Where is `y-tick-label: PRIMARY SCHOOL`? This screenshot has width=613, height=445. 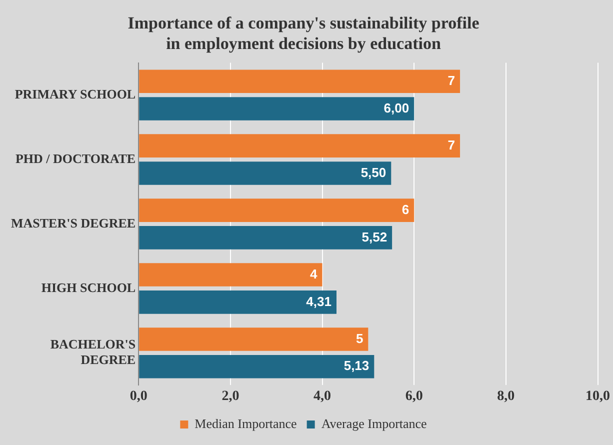
y-tick-label: PRIMARY SCHOOL is located at coordinates (75, 94).